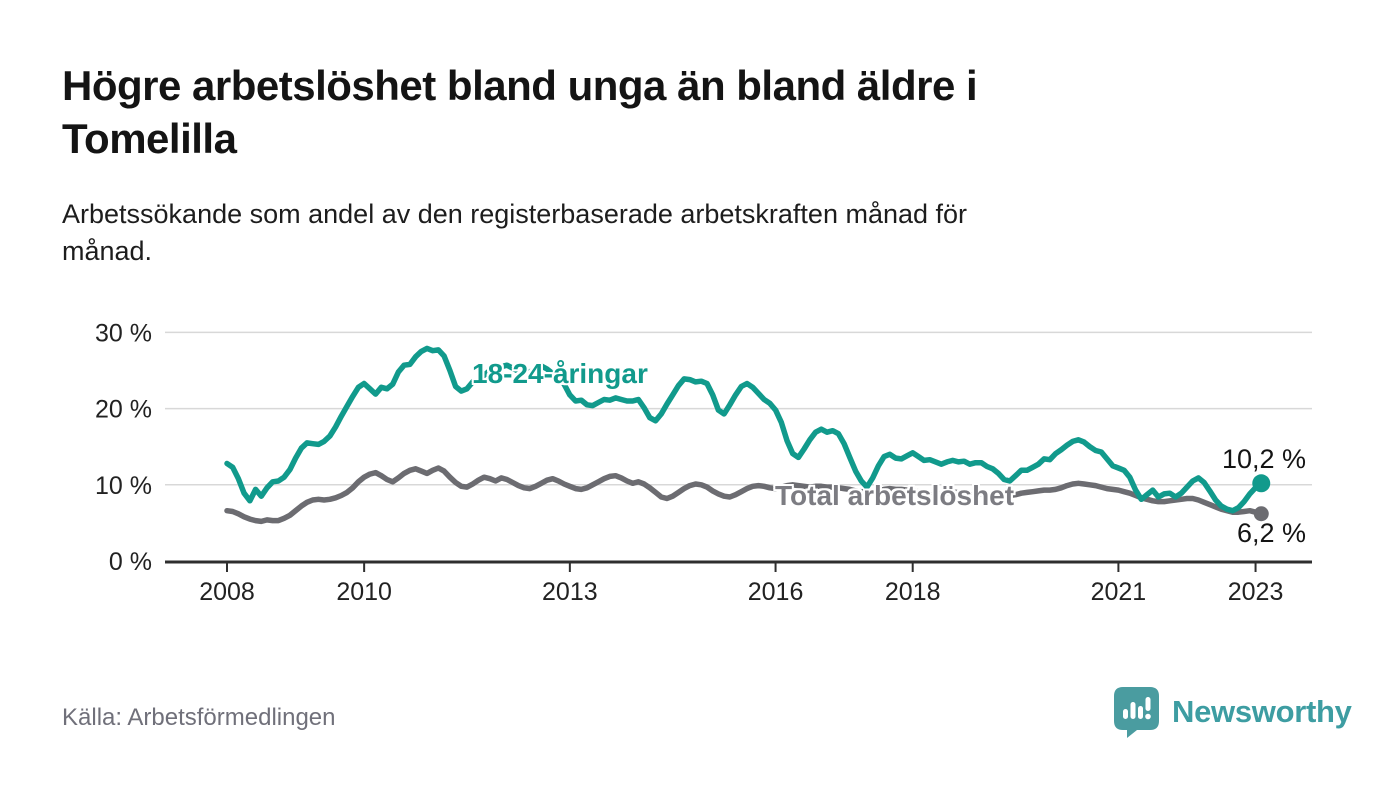 The image size is (1400, 794). What do you see at coordinates (123, 486) in the screenshot?
I see `y-tick-label: 10 %` at bounding box center [123, 486].